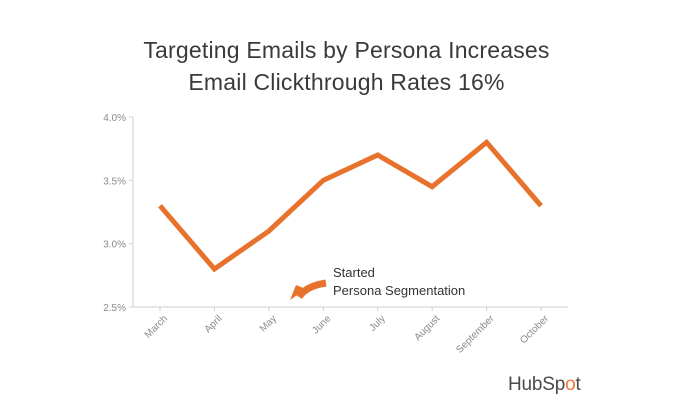 This screenshot has width=693, height=418. I want to click on annotation-line-2: Persona Segmentation, so click(399, 290).